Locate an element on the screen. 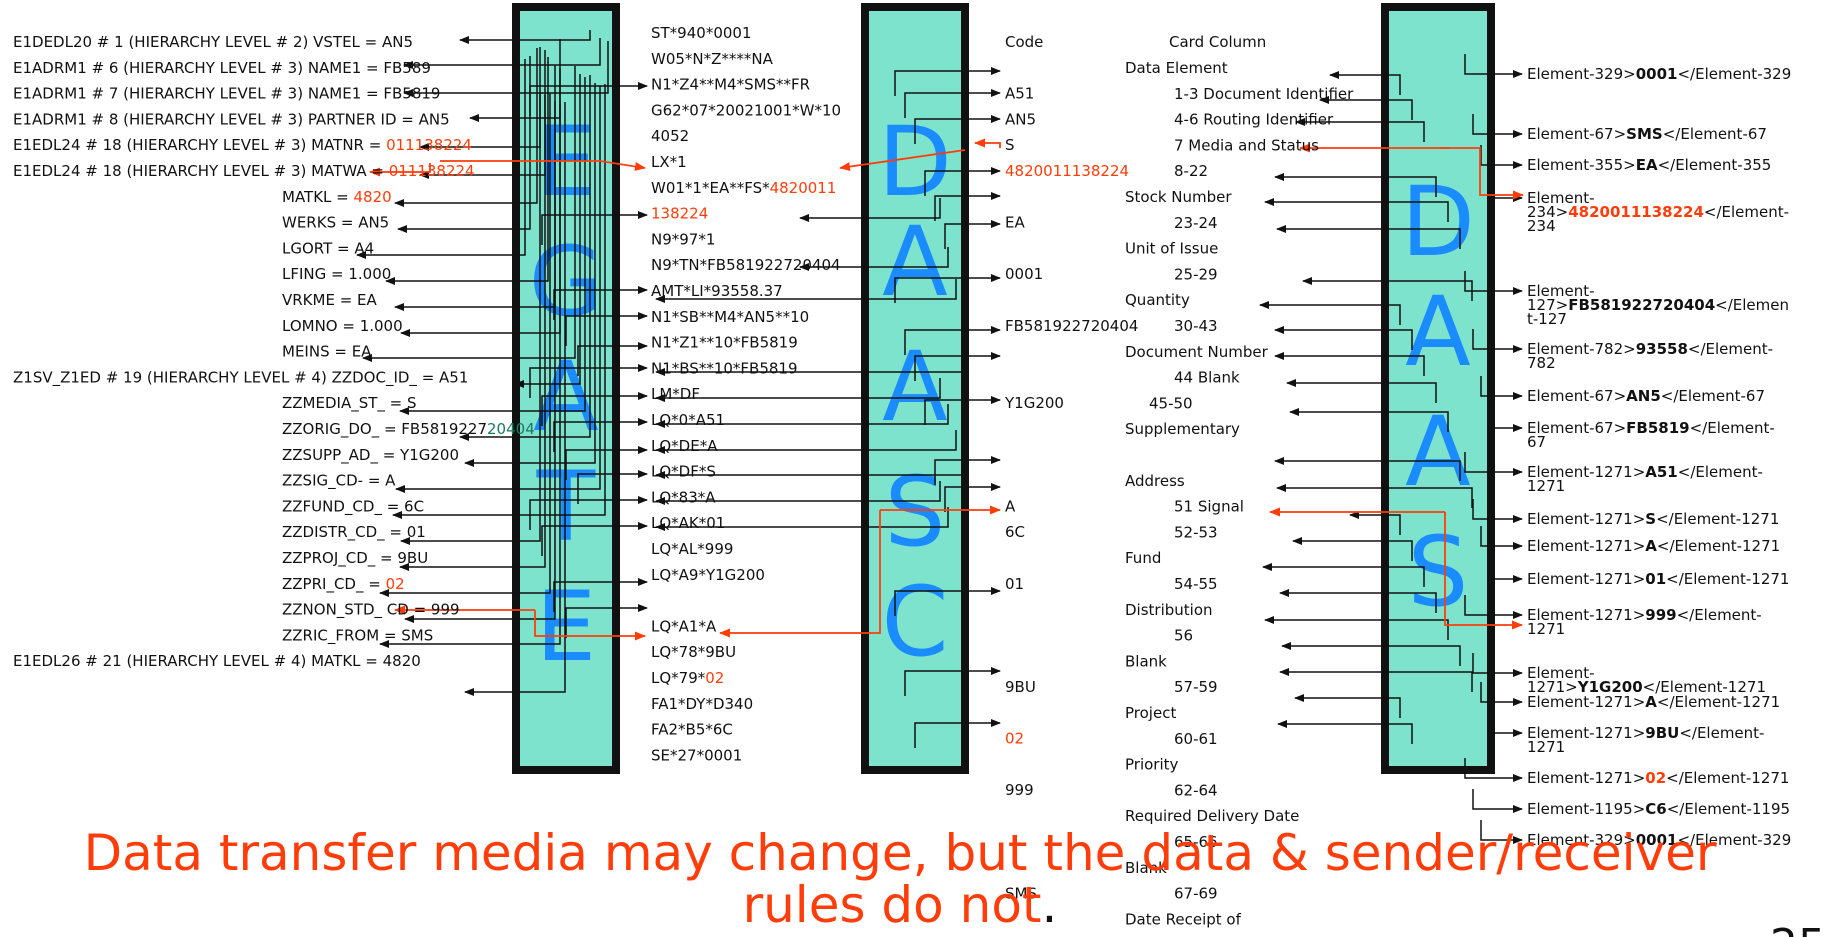  code-value: 9BU is located at coordinates (1020, 687).